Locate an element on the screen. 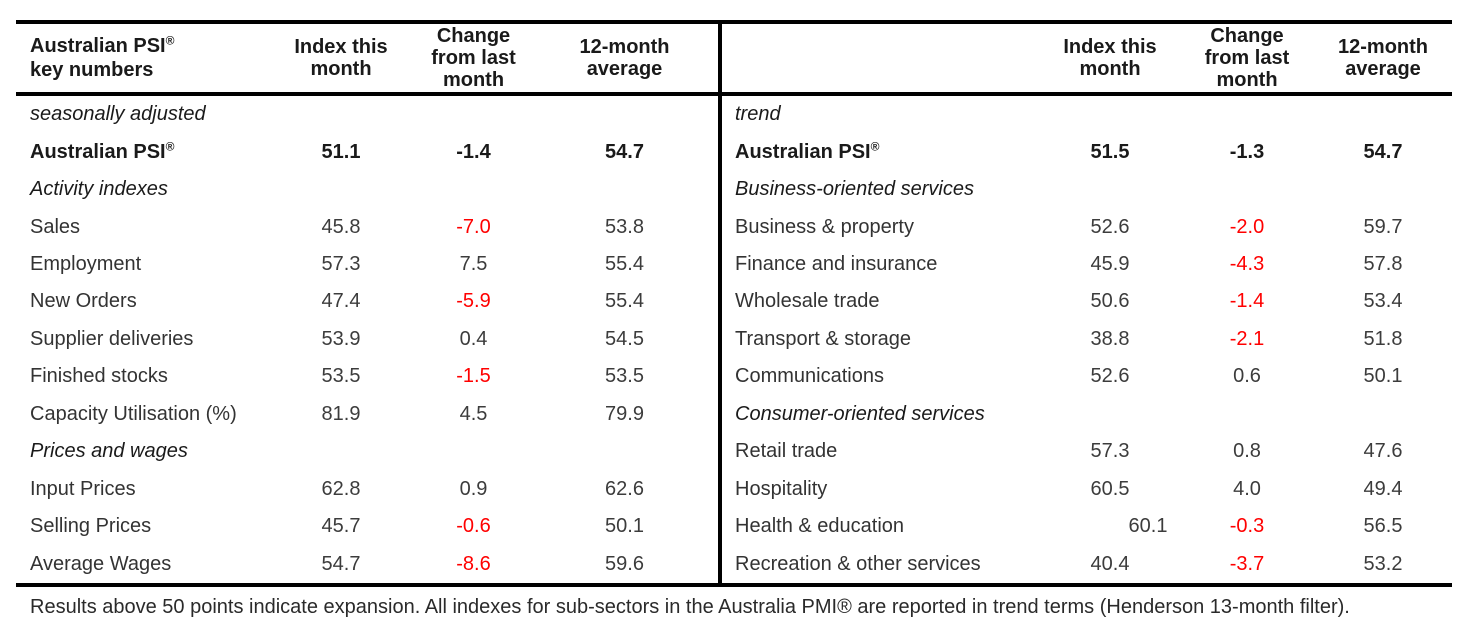  change-value: -0.6 is located at coordinates (473, 526).